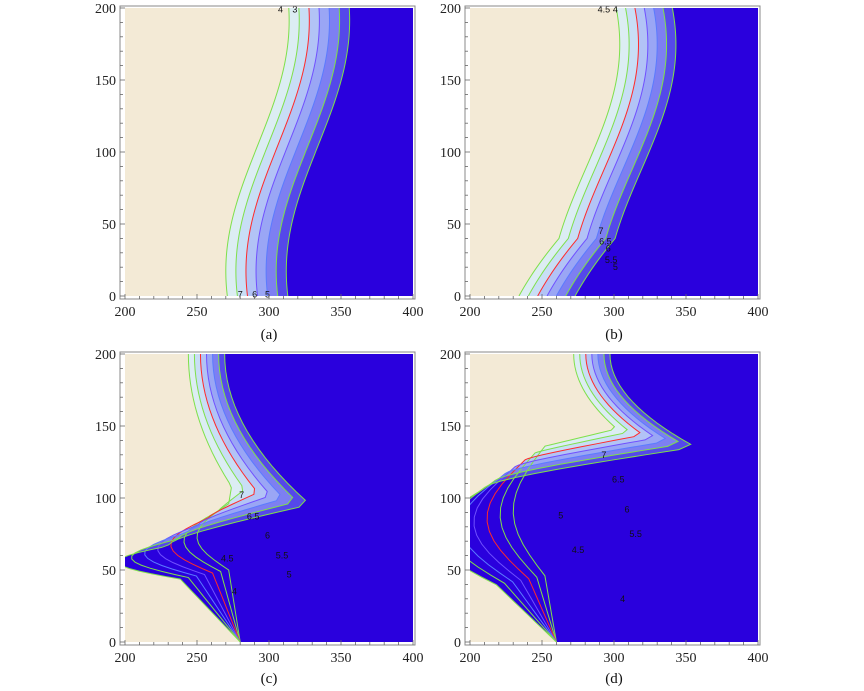 This screenshot has height=691, width=864. I want to click on panel-caption: (c), so click(269, 679).